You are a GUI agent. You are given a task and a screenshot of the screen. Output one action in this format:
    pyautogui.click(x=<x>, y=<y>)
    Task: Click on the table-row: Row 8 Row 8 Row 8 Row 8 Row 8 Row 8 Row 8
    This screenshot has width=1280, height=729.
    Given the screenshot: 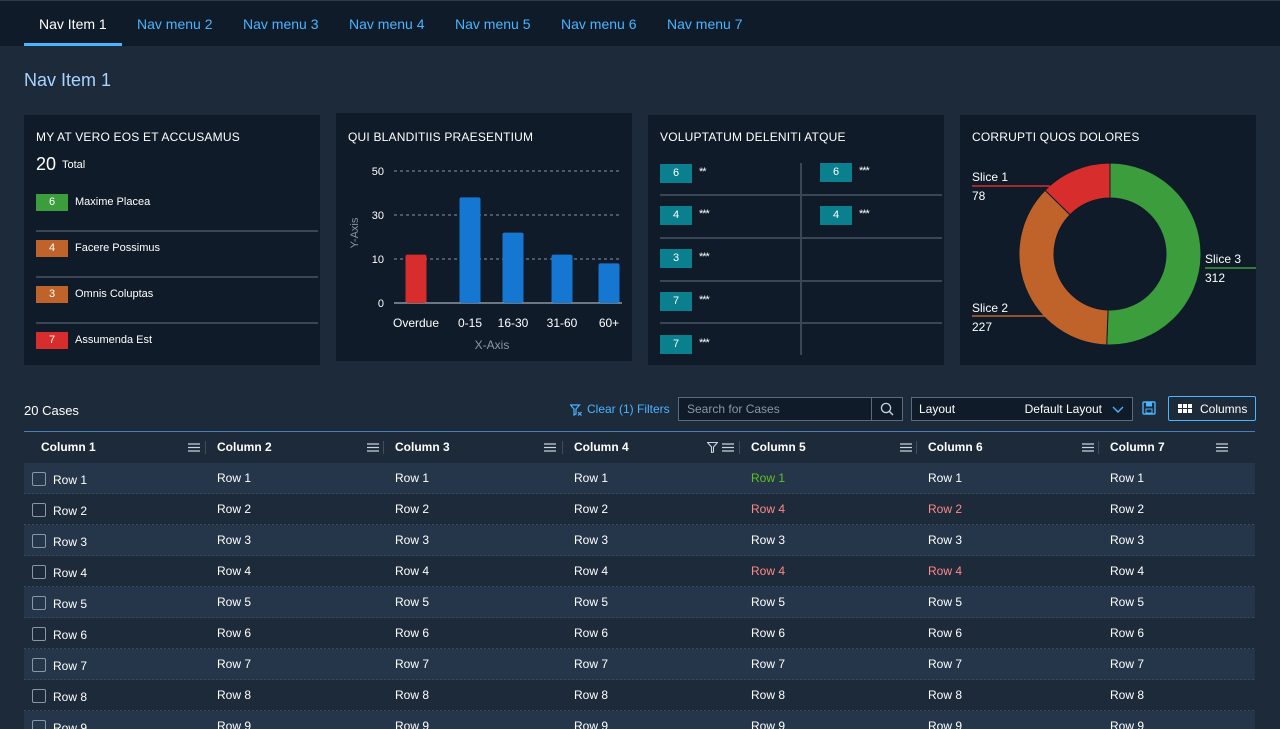 What is the action you would take?
    pyautogui.click(x=639, y=695)
    